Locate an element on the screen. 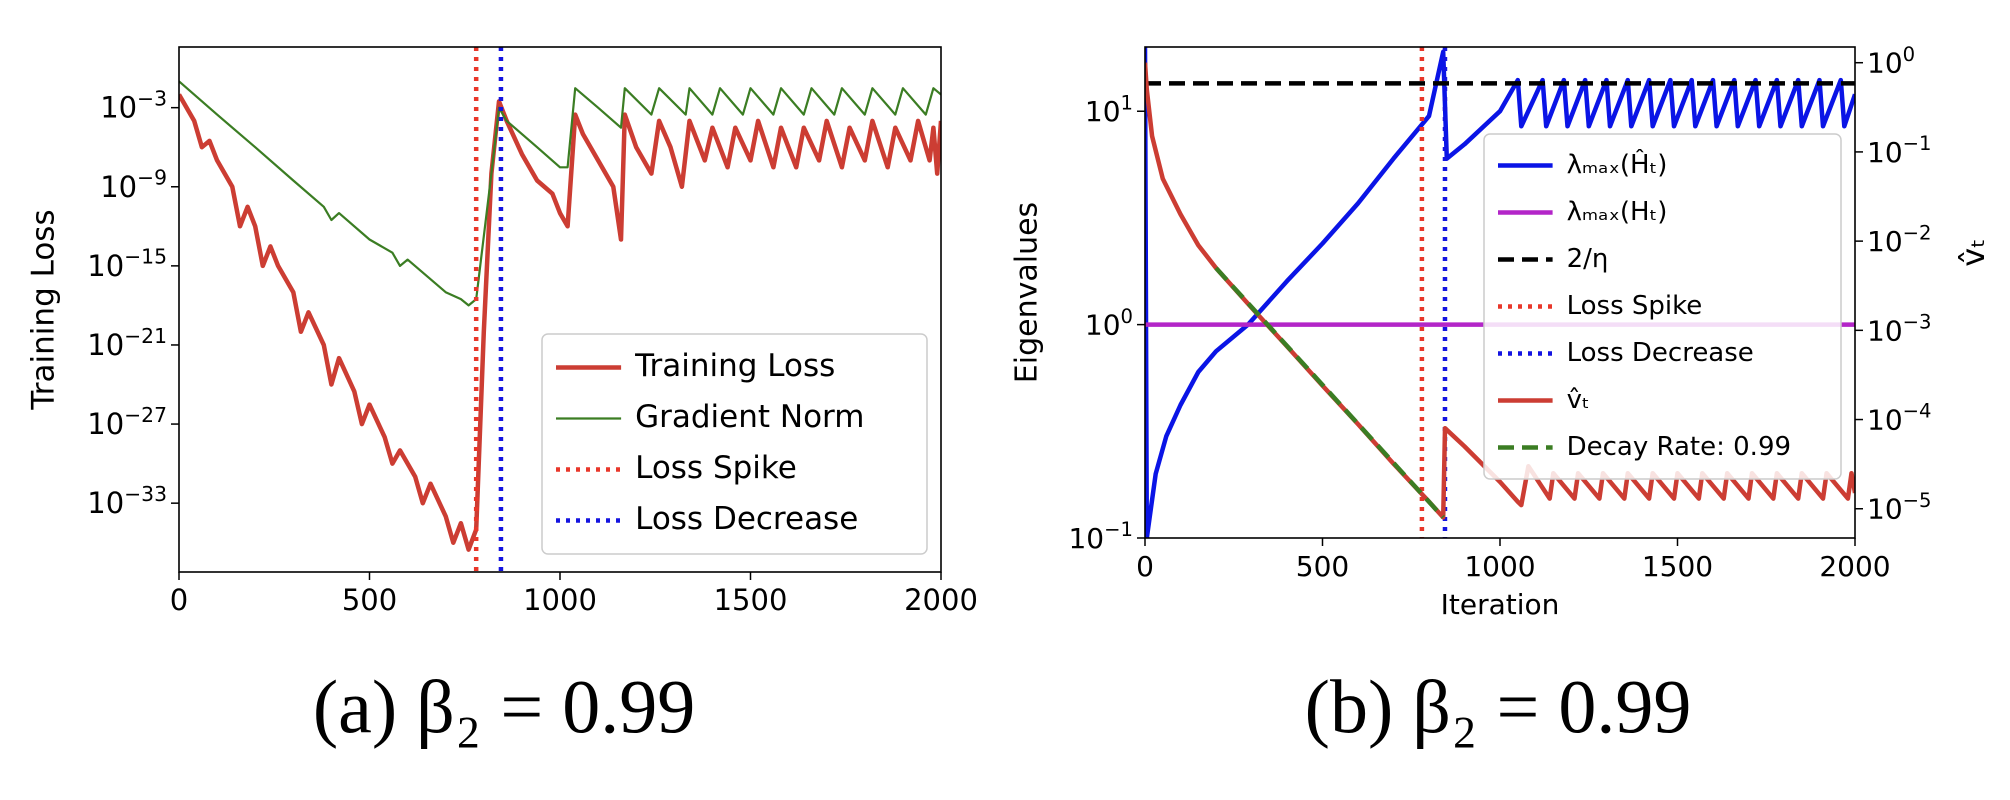 The height and width of the screenshot is (800, 2010). y-tick-label: 10⁻¹ is located at coordinates (1100, 536).